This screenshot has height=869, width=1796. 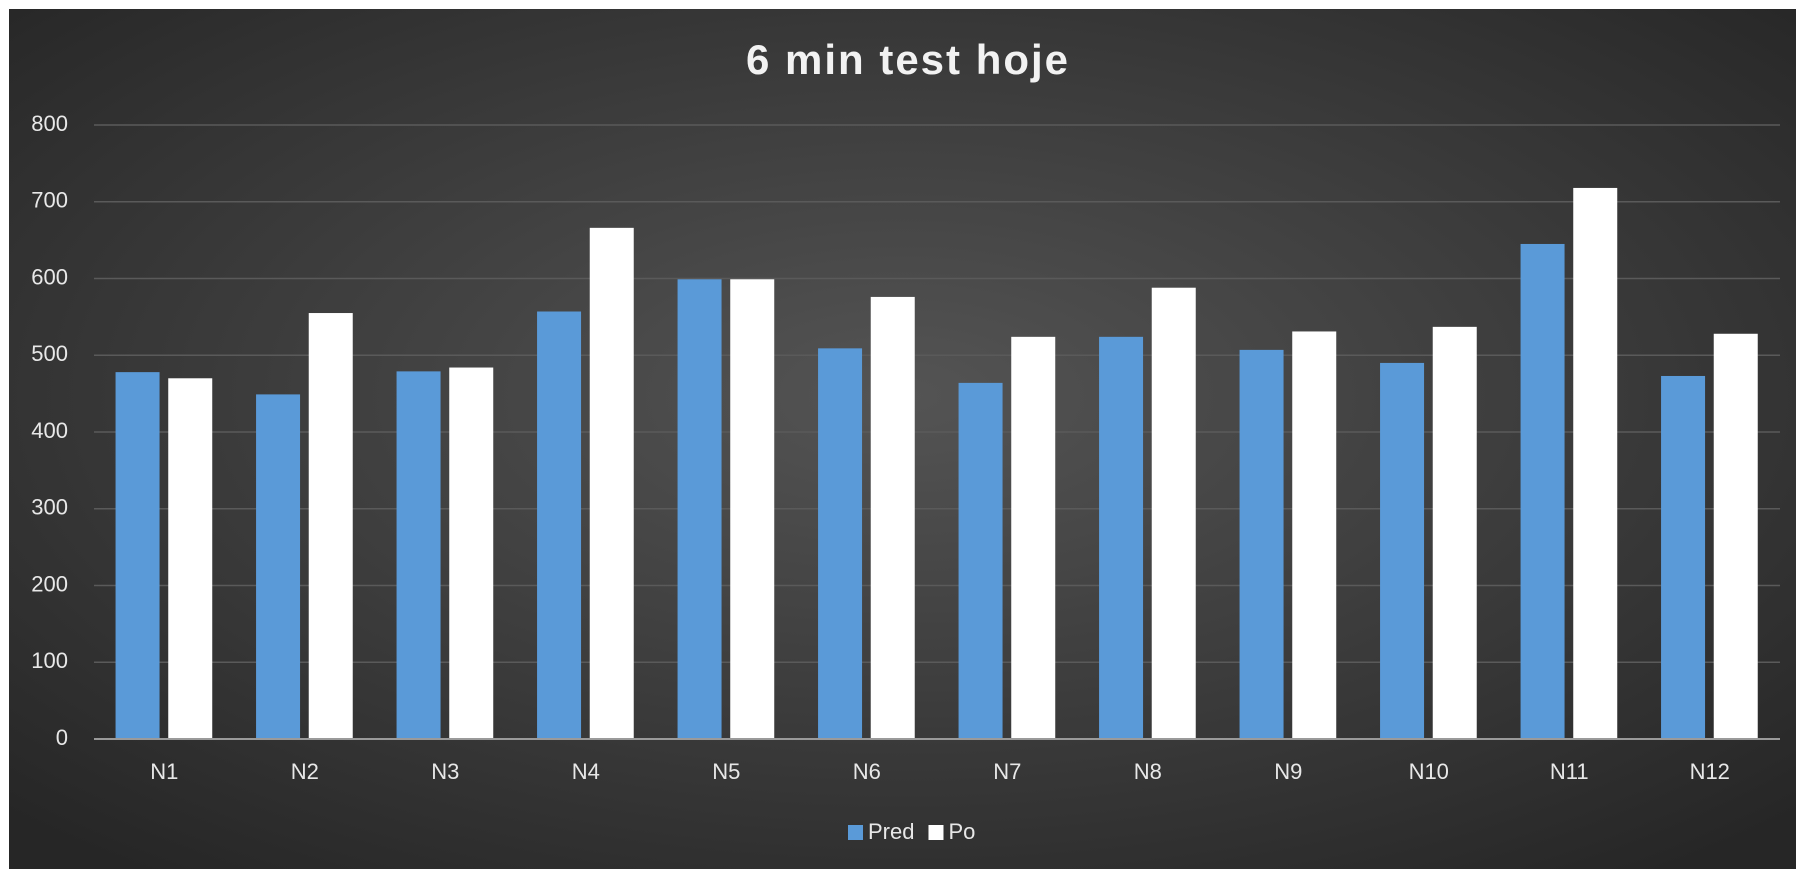 I want to click on y-tick-label: 0, so click(x=62, y=737).